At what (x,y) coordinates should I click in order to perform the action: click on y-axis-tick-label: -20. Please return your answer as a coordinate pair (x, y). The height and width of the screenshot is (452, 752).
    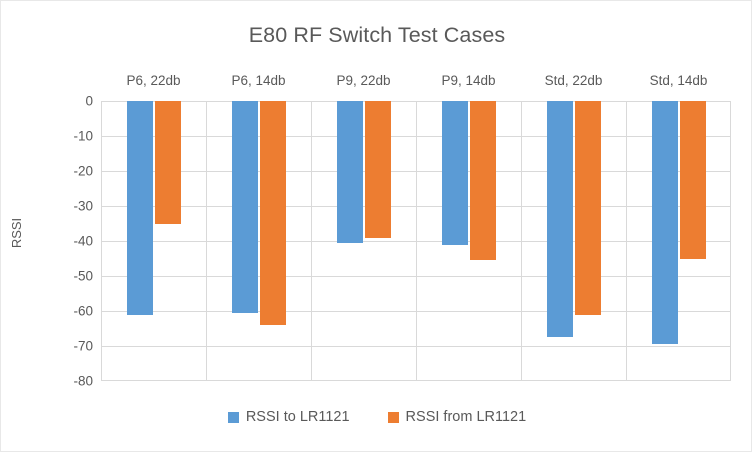
    Looking at the image, I should click on (83, 171).